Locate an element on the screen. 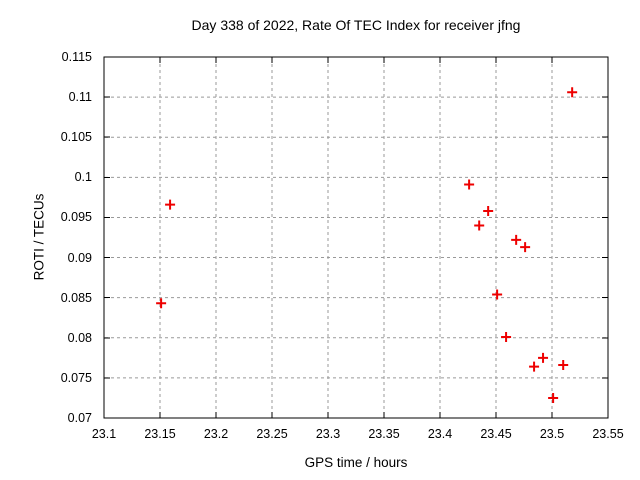 The height and width of the screenshot is (480, 640). y-tick-label: 0.07 is located at coordinates (79, 418).